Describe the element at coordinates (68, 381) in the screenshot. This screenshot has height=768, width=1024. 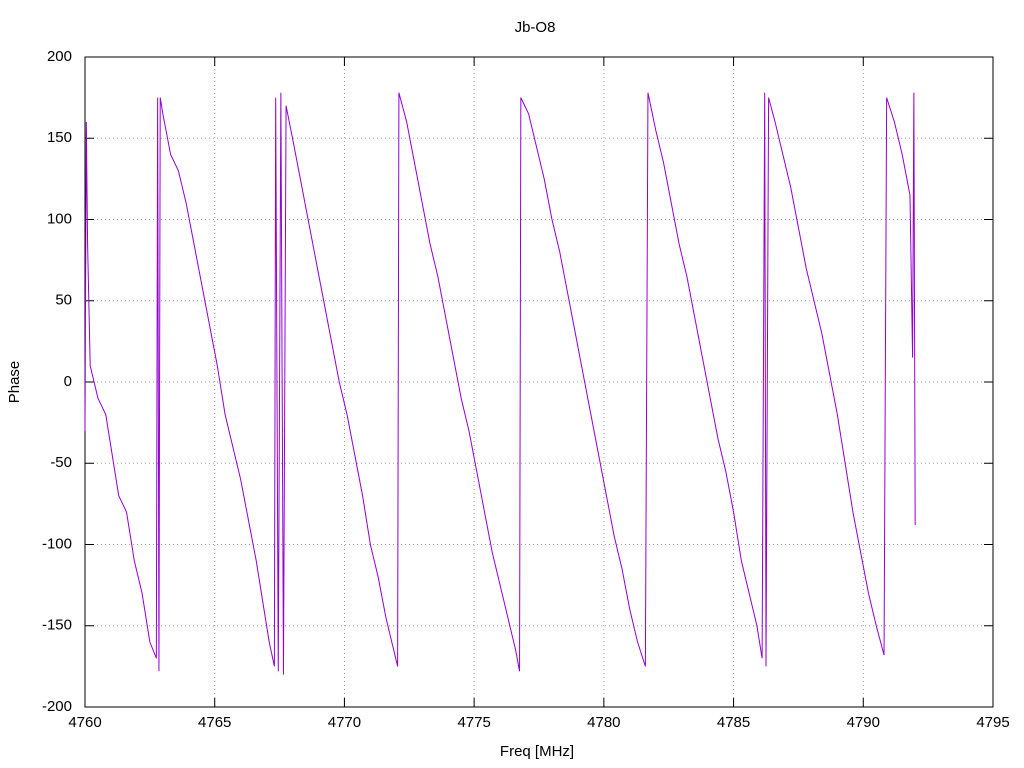
I see `y-tick-label: 0` at that location.